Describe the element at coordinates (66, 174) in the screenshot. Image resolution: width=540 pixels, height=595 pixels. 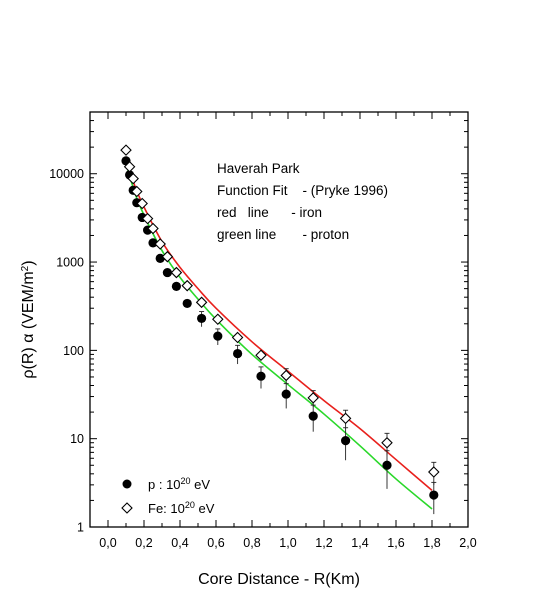
I see `y-tick-label: 10000` at that location.